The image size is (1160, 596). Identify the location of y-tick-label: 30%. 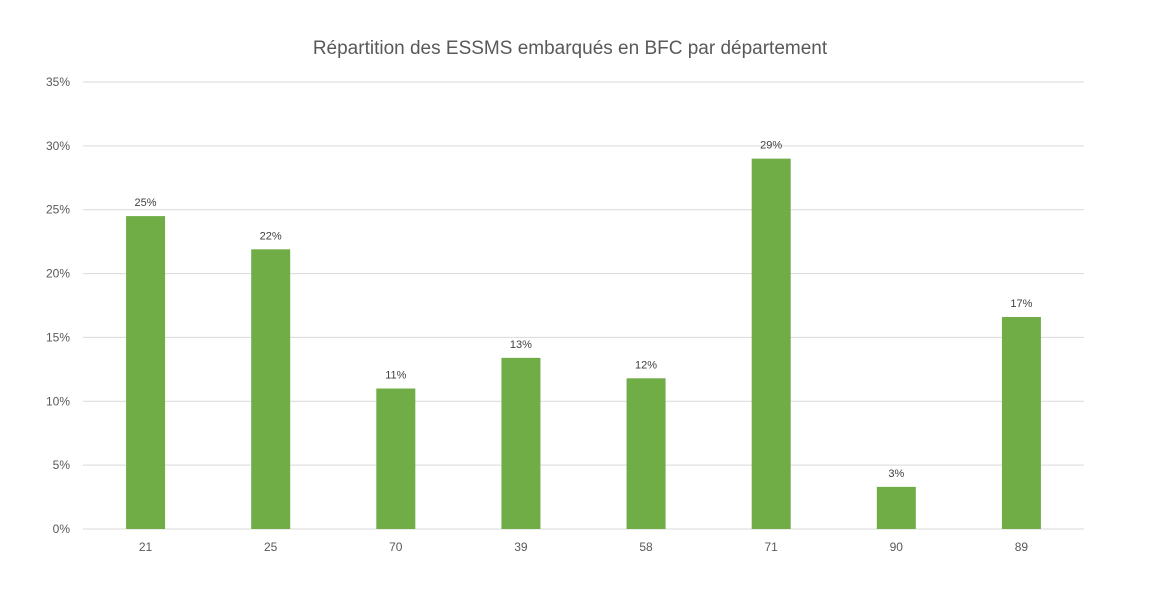
(58, 146).